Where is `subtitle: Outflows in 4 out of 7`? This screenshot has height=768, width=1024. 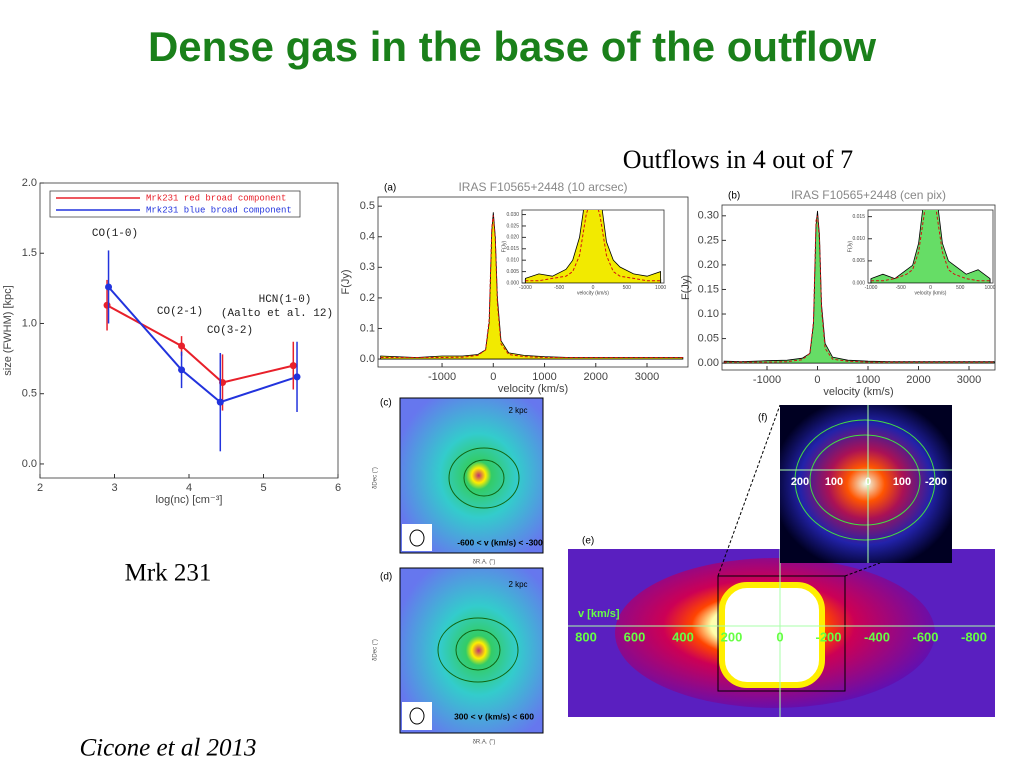 subtitle: Outflows in 4 out of 7 is located at coordinates (738, 159).